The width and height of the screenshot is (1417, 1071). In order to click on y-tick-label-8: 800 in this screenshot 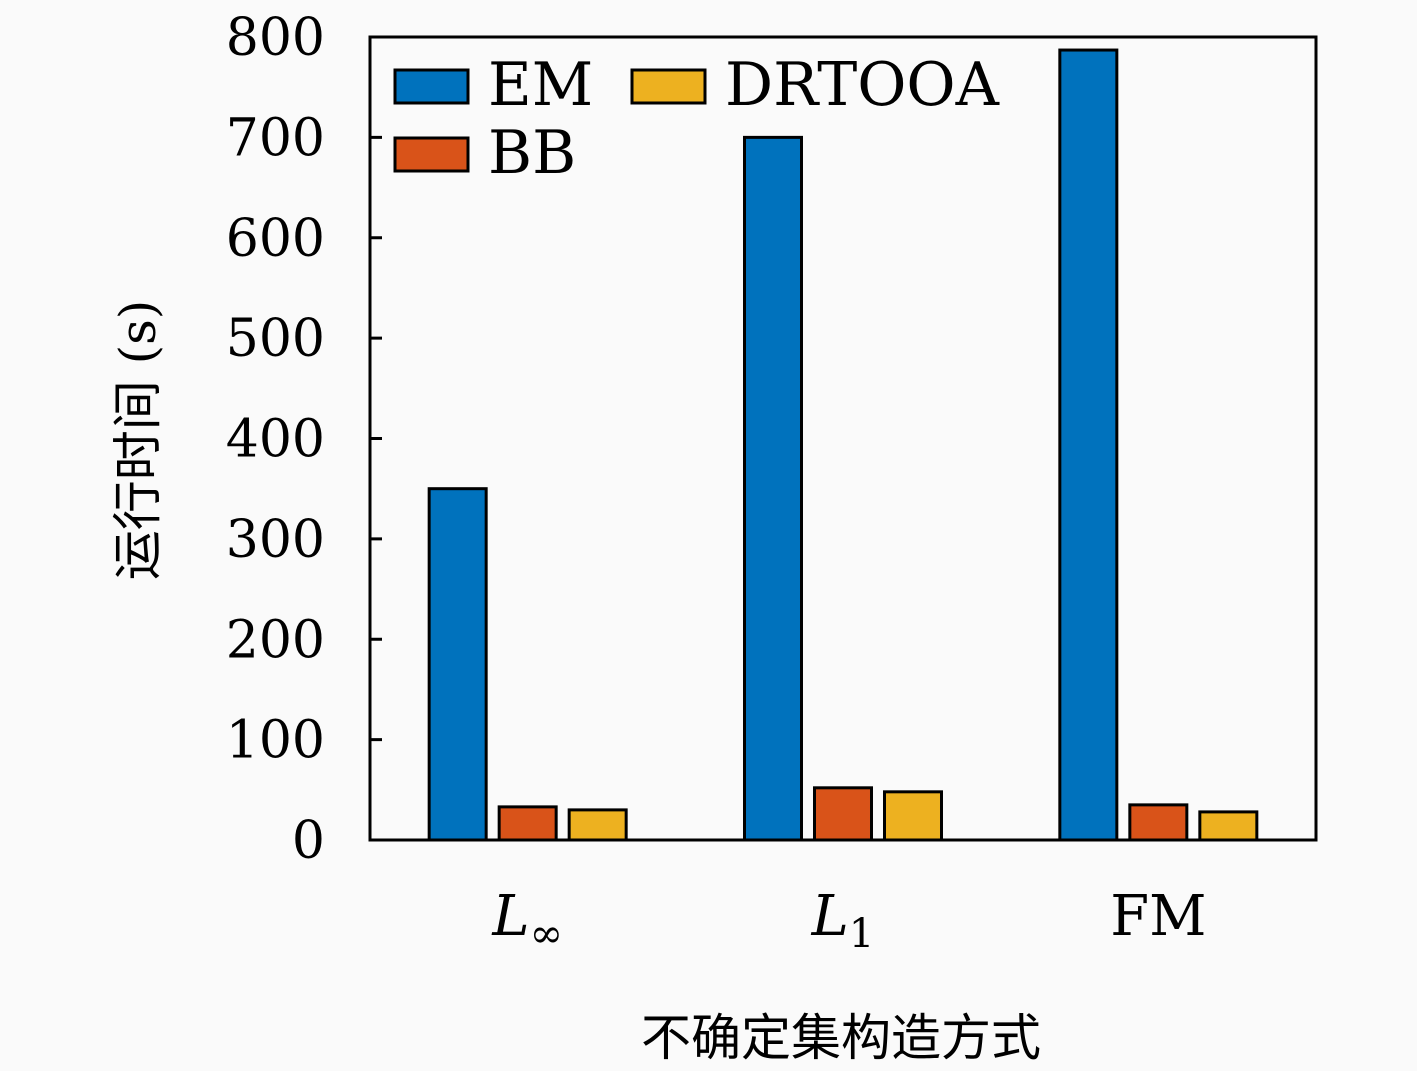, I will do `click(275, 38)`.